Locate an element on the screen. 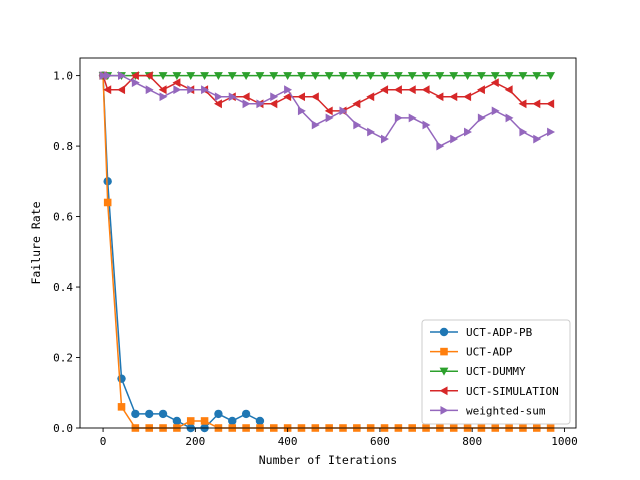  y-tick-label: 0.2 is located at coordinates (63, 358).